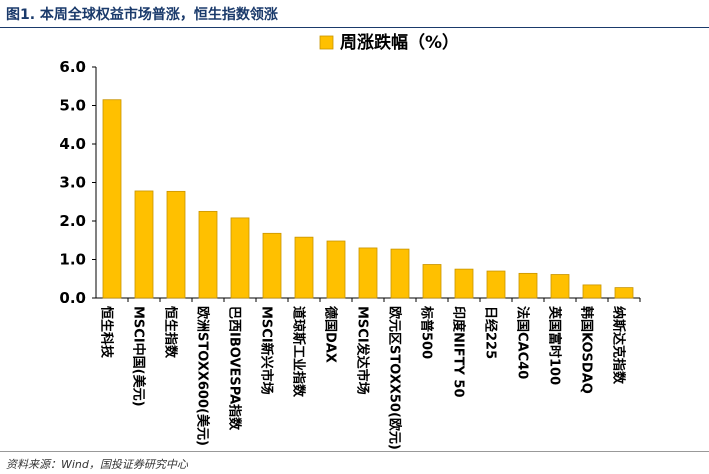 This screenshot has height=474, width=709. I want to click on x-tick-label: MSCI中国(美元), so click(139, 356).